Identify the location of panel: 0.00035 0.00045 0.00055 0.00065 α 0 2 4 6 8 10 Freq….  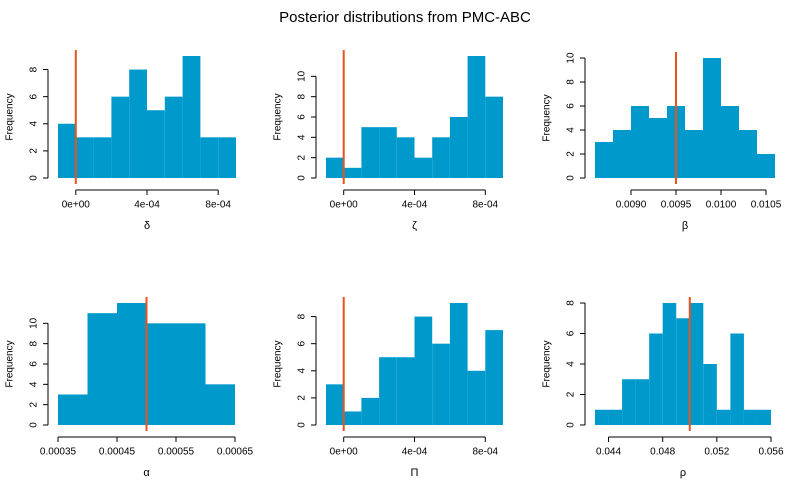
(129, 388).